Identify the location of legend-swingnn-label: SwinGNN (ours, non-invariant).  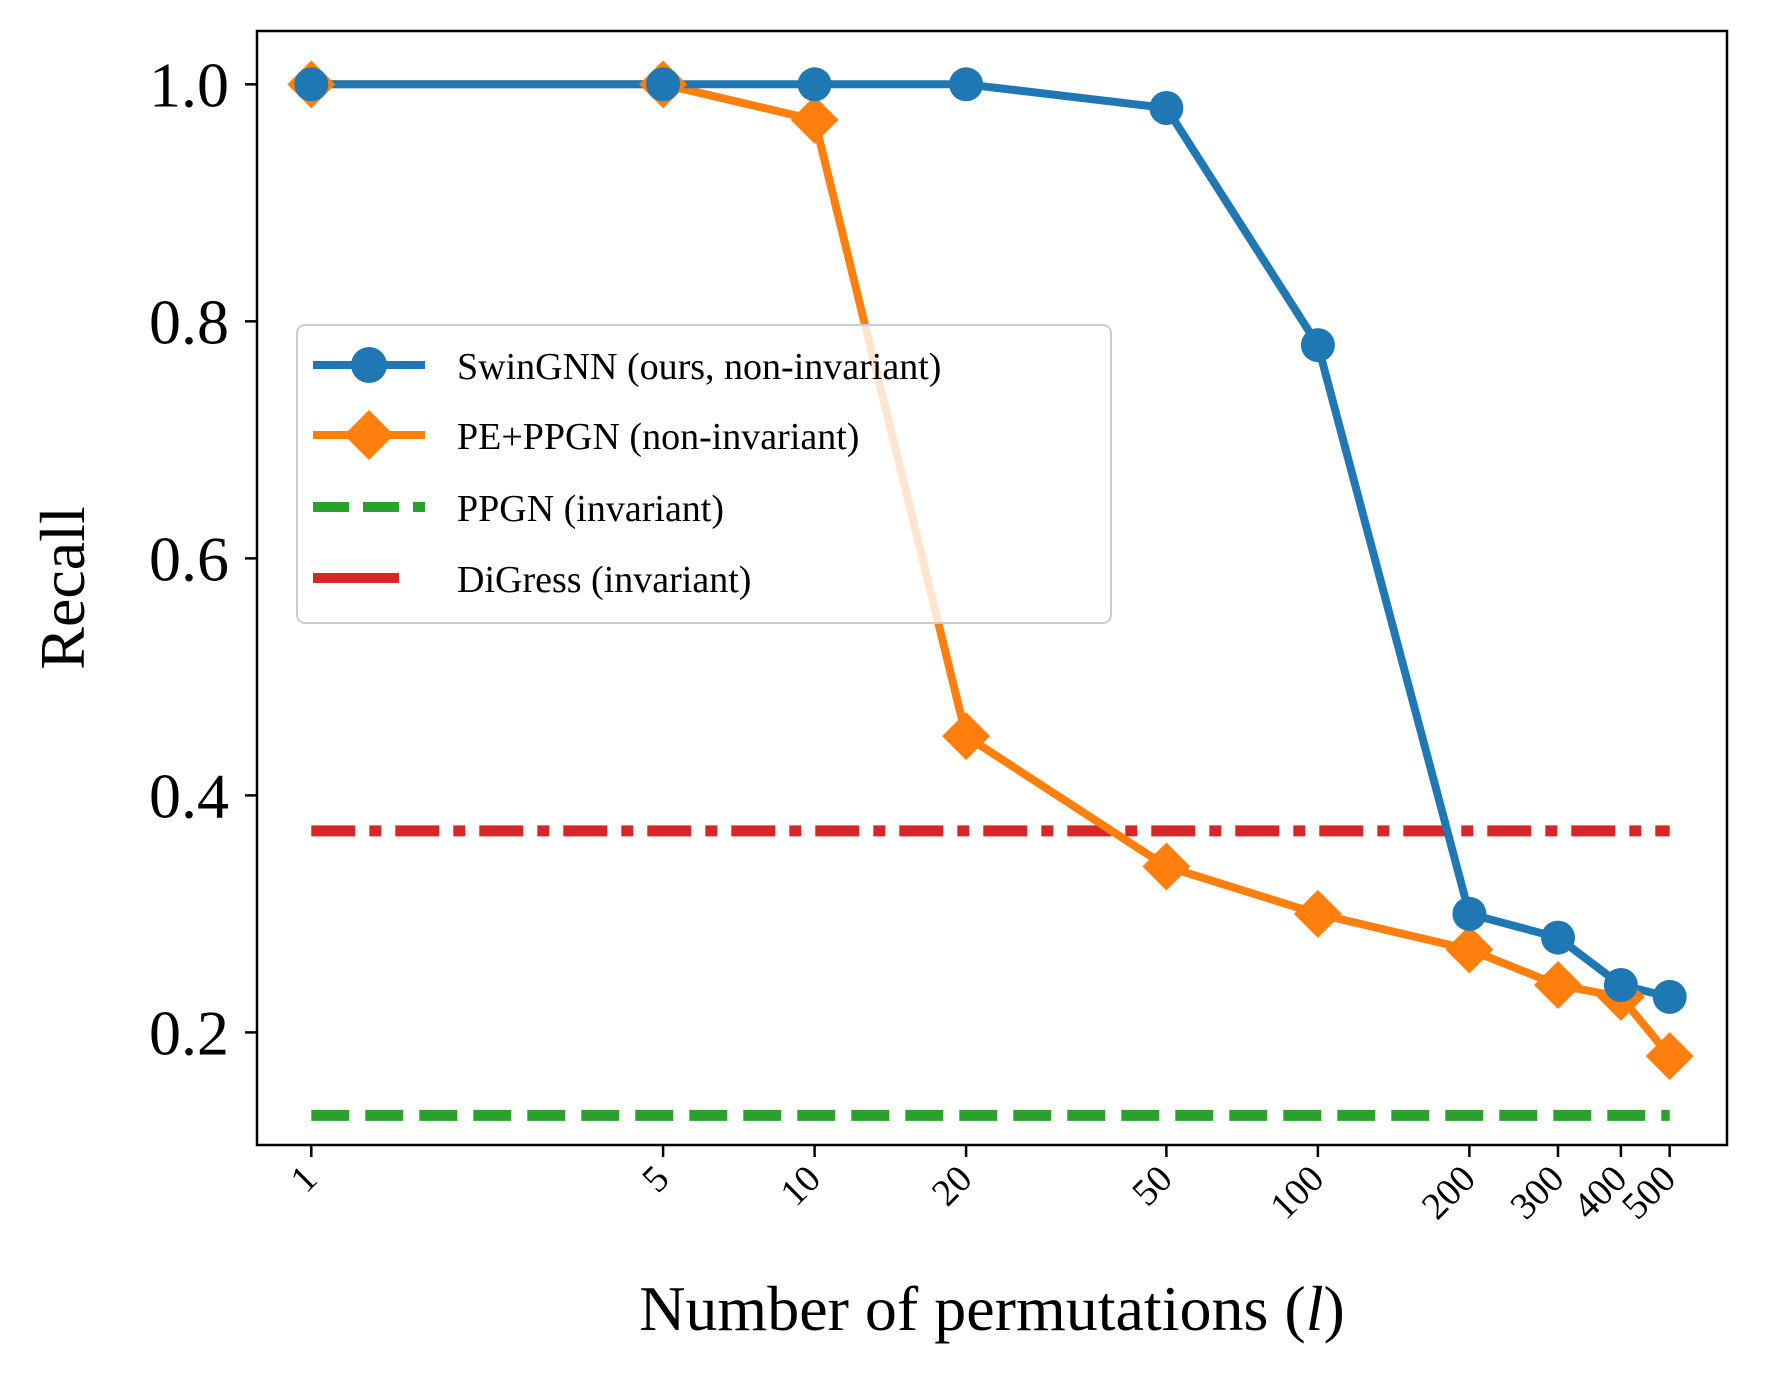
(699, 367).